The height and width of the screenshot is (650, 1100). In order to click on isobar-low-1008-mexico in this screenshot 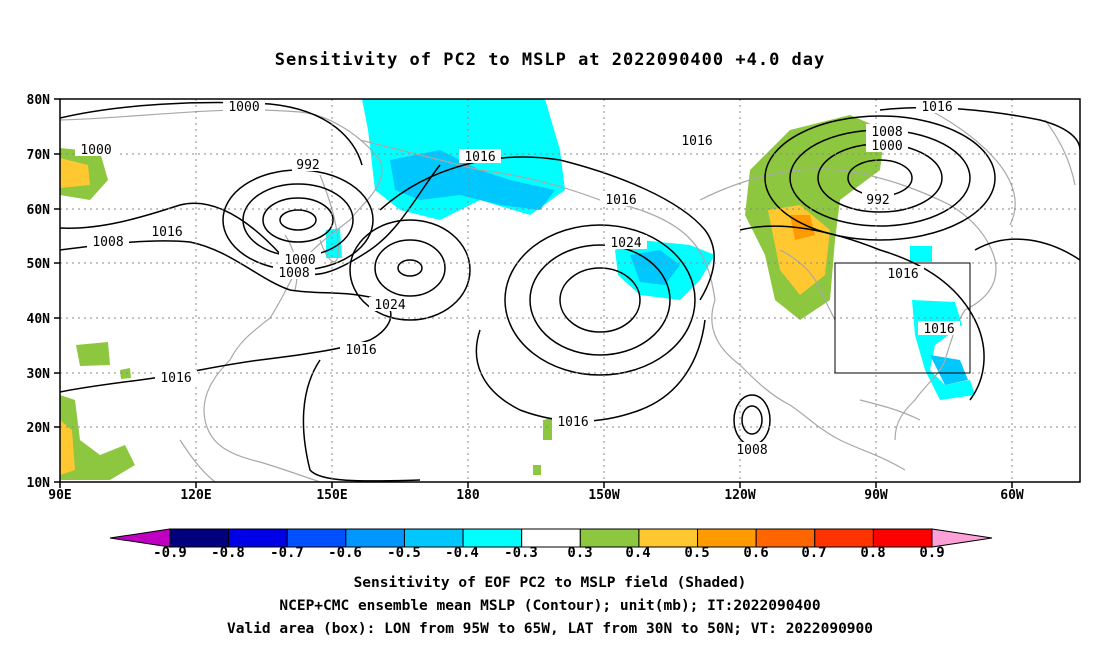, I will do `click(752, 420)`.